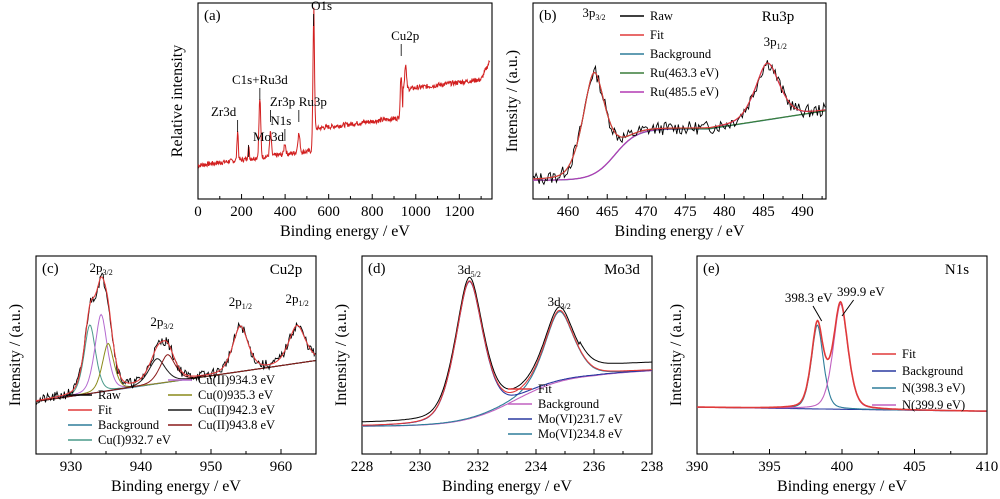 Image resolution: width=1000 pixels, height=499 pixels. What do you see at coordinates (281, 467) in the screenshot?
I see `x-tick-label: 960` at bounding box center [281, 467].